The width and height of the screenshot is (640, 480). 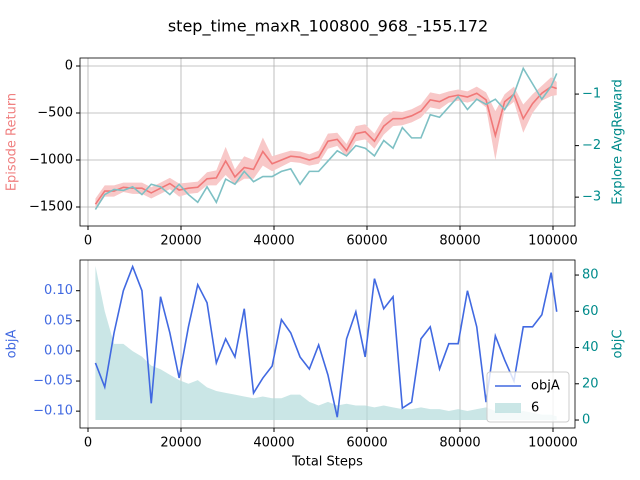 What do you see at coordinates (591, 94) in the screenshot?
I see `y2-tick-label: −1` at bounding box center [591, 94].